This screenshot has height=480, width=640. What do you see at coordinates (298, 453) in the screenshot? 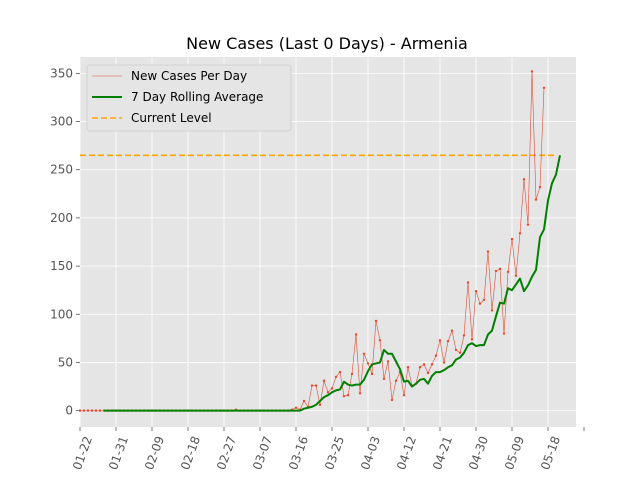
I see `x-tick-label: 03-16` at bounding box center [298, 453].